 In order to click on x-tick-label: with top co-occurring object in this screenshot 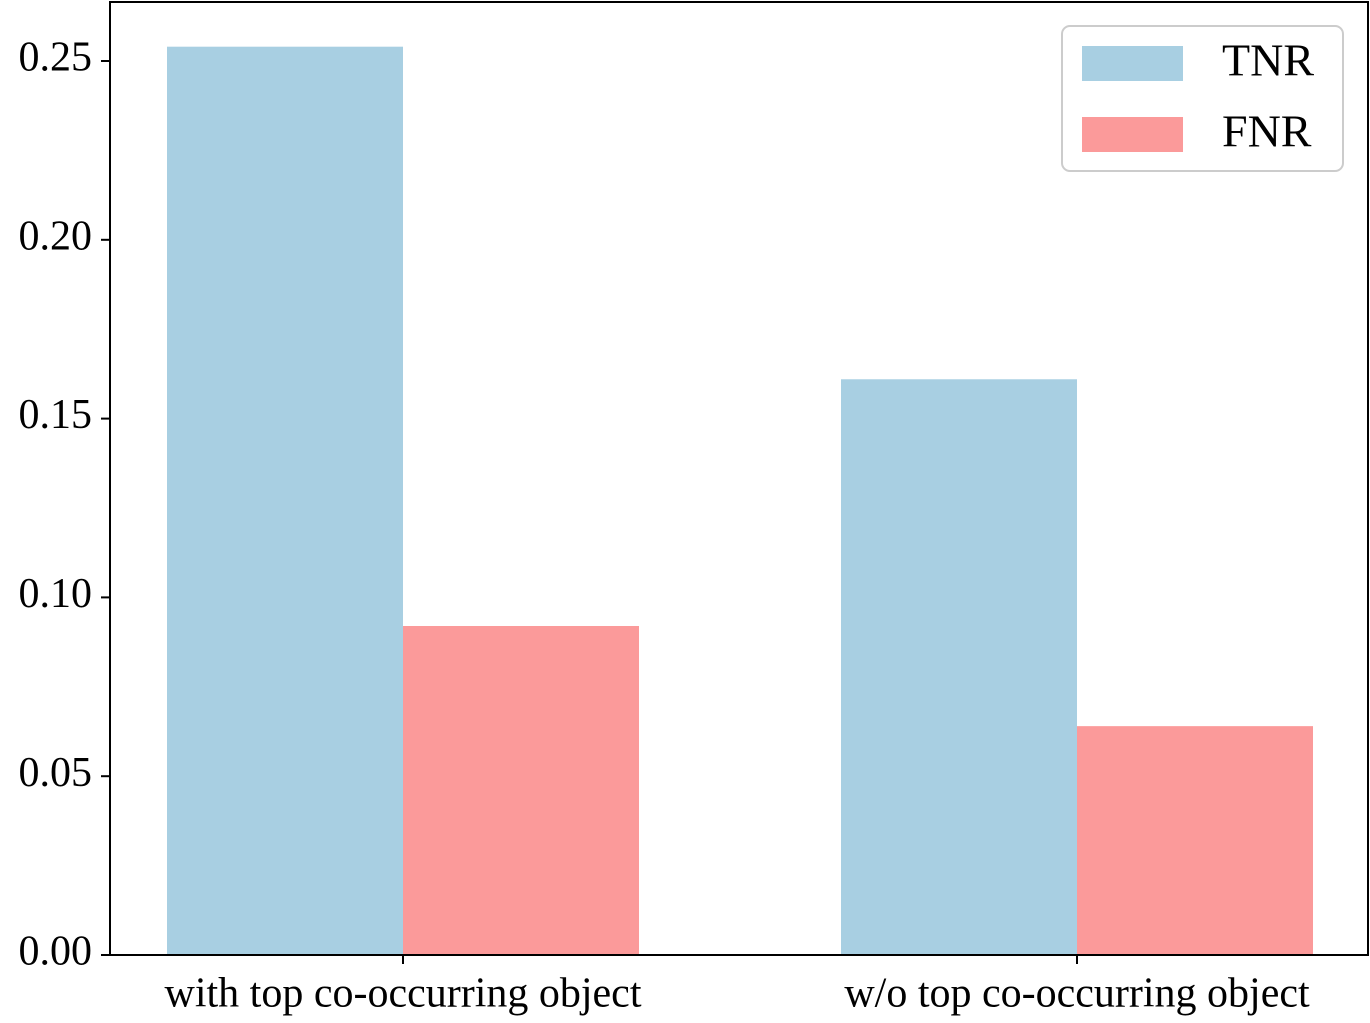, I will do `click(402, 994)`.